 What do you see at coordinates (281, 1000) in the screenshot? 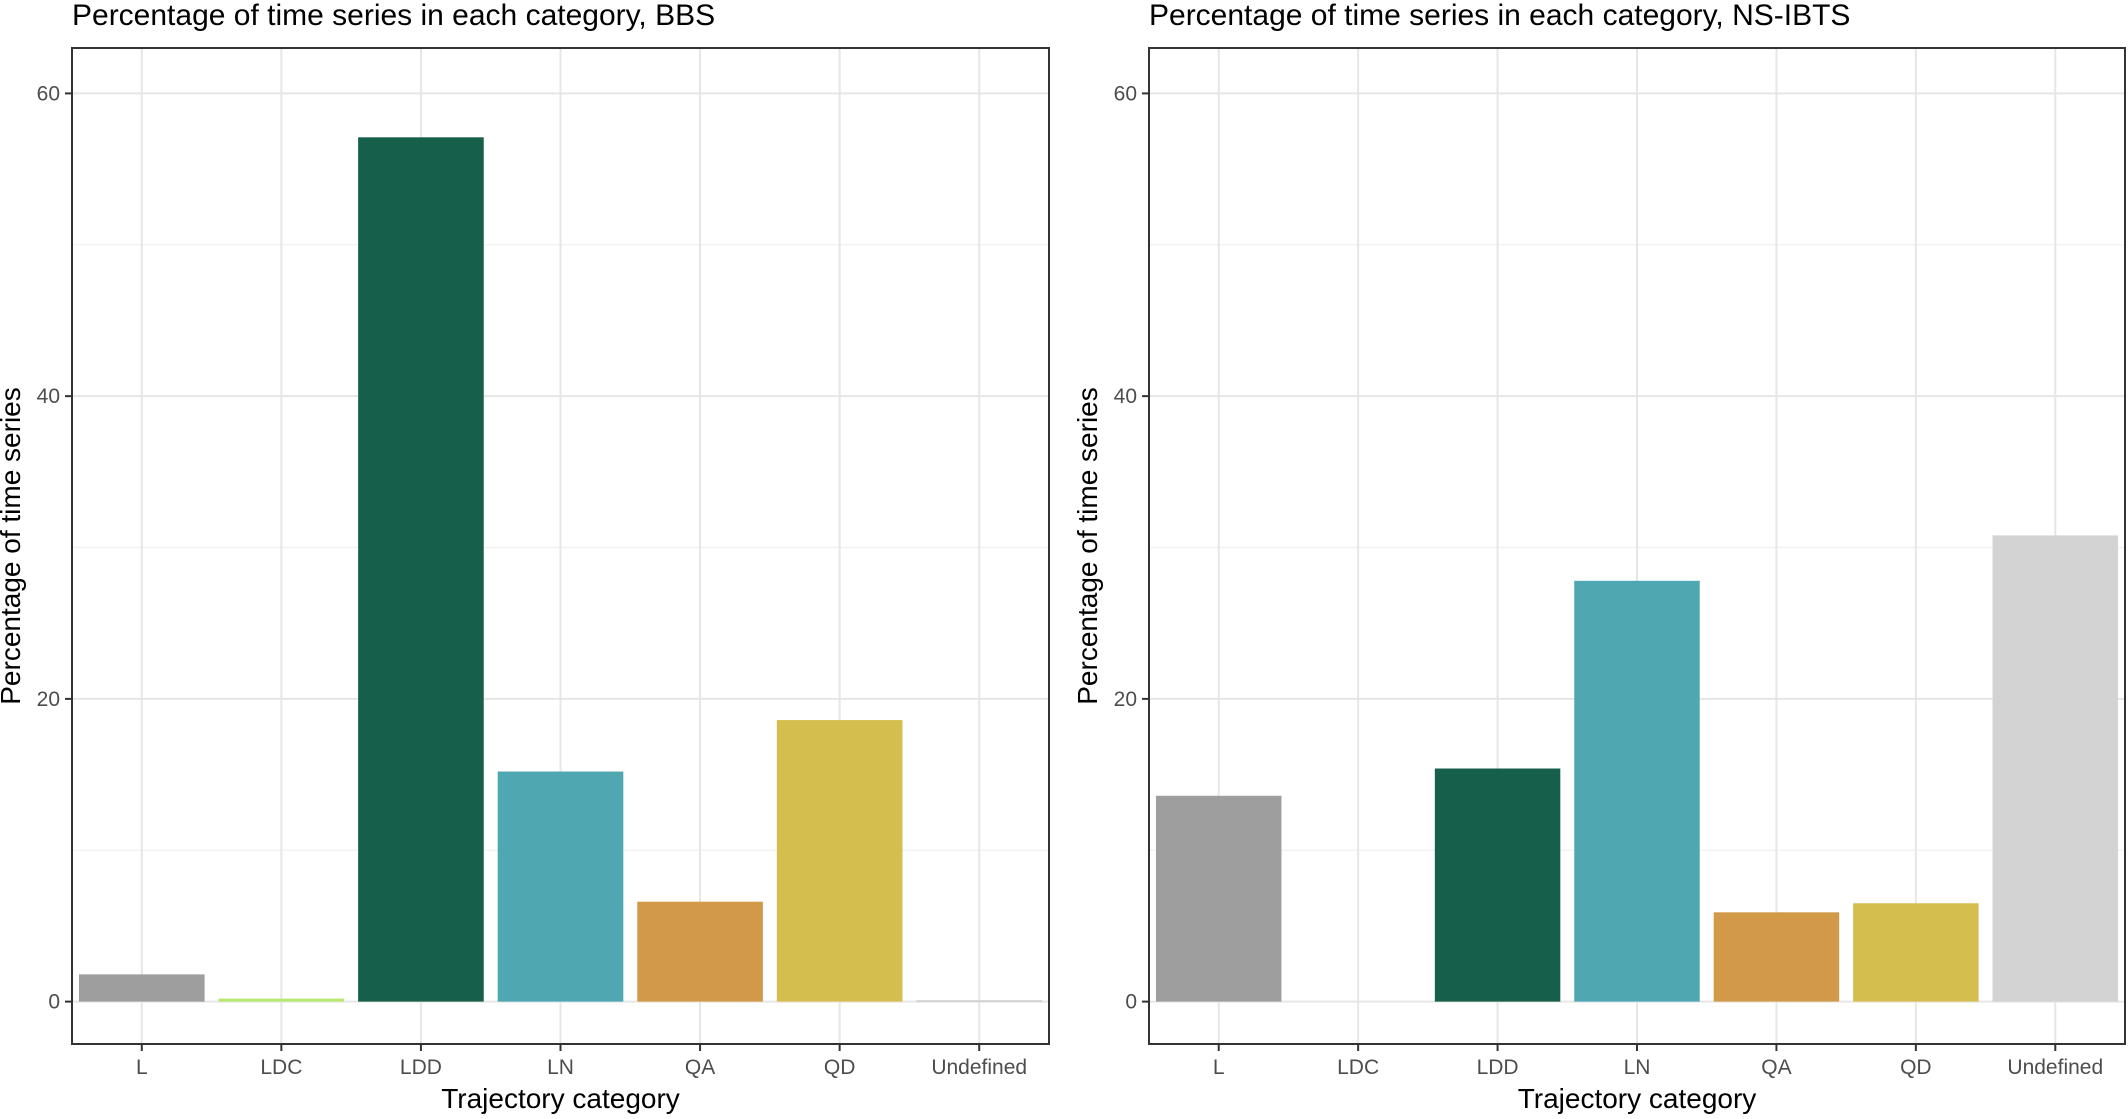
I see `bar-ldc` at bounding box center [281, 1000].